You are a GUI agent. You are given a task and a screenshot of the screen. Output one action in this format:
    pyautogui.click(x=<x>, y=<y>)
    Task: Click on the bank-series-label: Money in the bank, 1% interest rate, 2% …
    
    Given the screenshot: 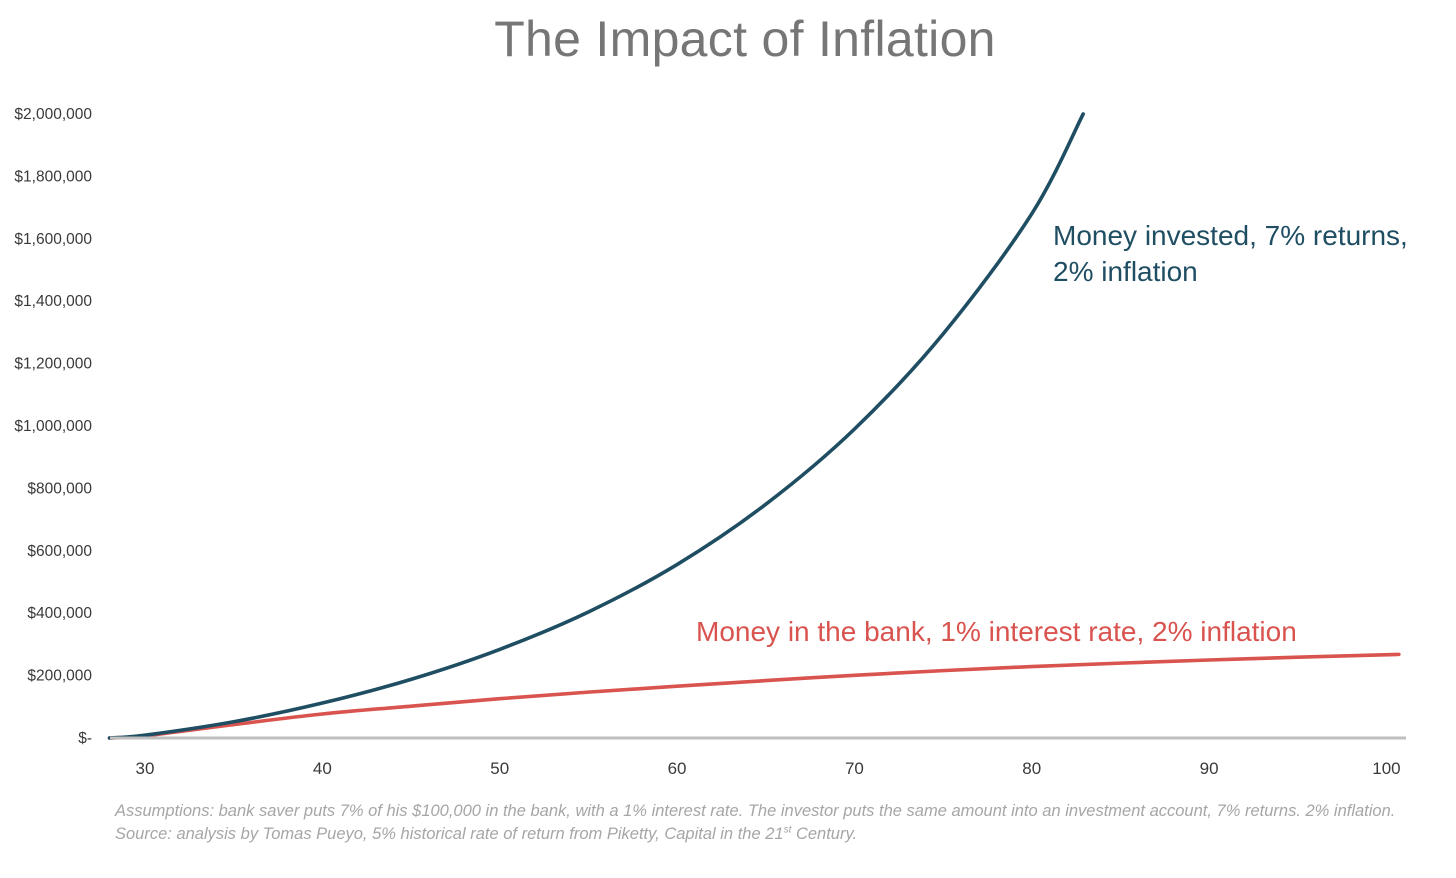 What is the action you would take?
    pyautogui.click(x=996, y=631)
    